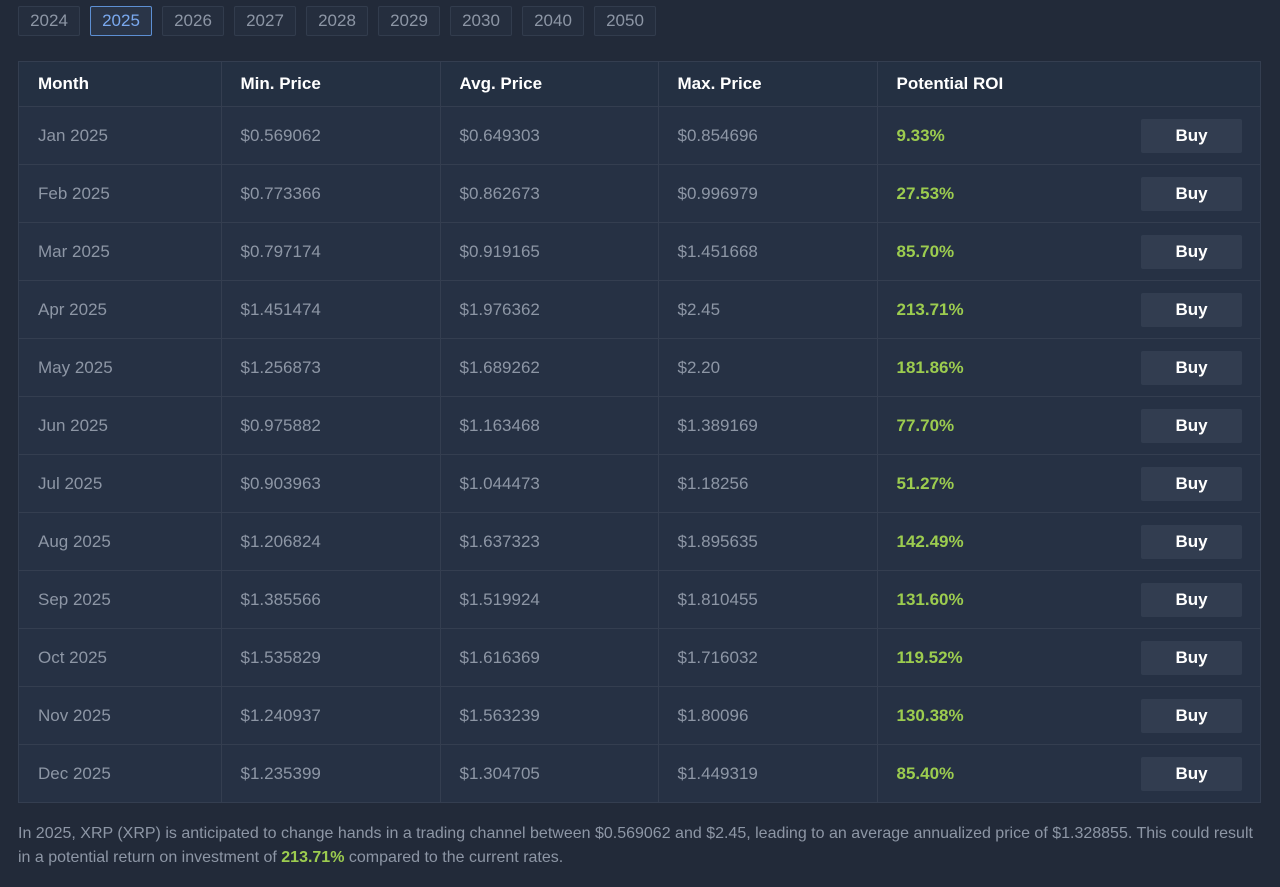 Image resolution: width=1280 pixels, height=887 pixels. Describe the element at coordinates (313, 857) in the screenshot. I see `summary-roi-highlight: 213.71%` at that location.